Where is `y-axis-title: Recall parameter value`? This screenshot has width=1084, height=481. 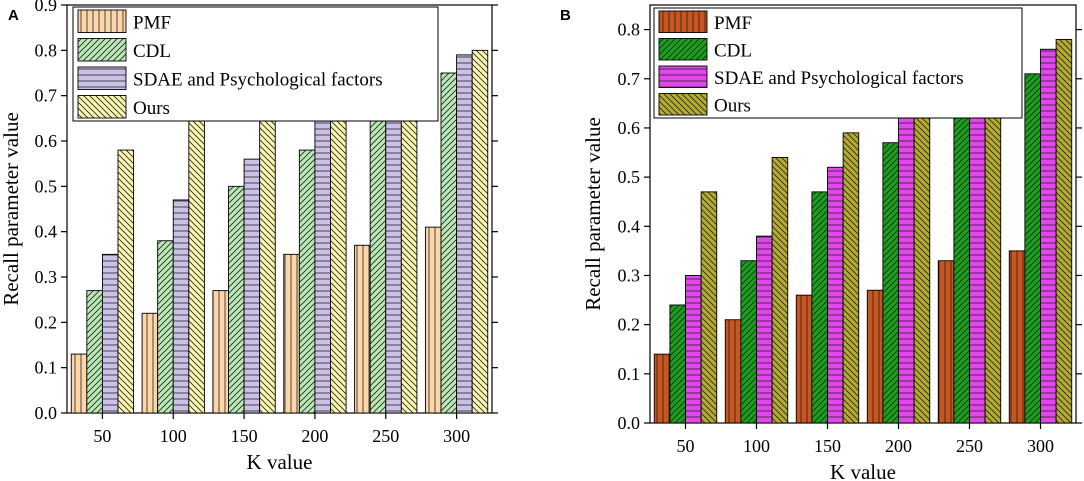
y-axis-title: Recall parameter value is located at coordinates (11, 209).